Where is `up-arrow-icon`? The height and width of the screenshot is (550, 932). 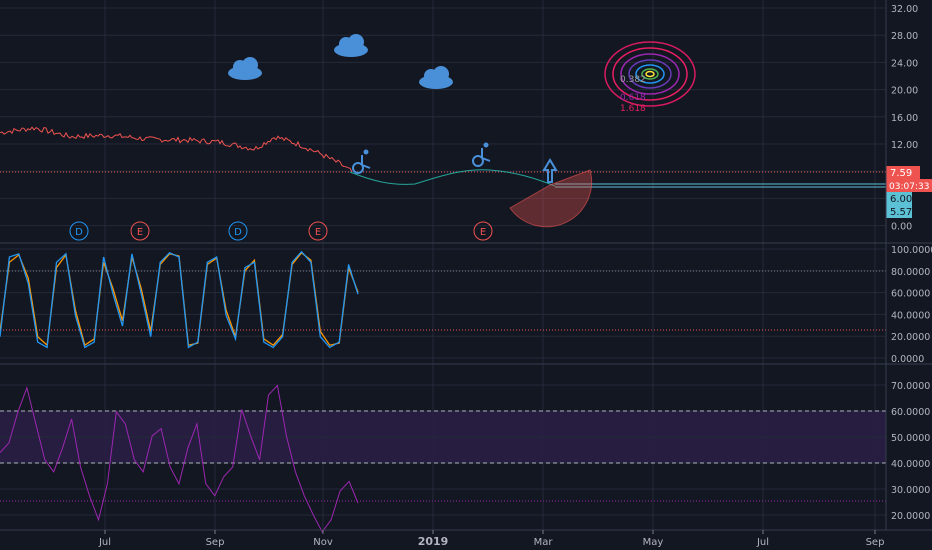
up-arrow-icon is located at coordinates (550, 170).